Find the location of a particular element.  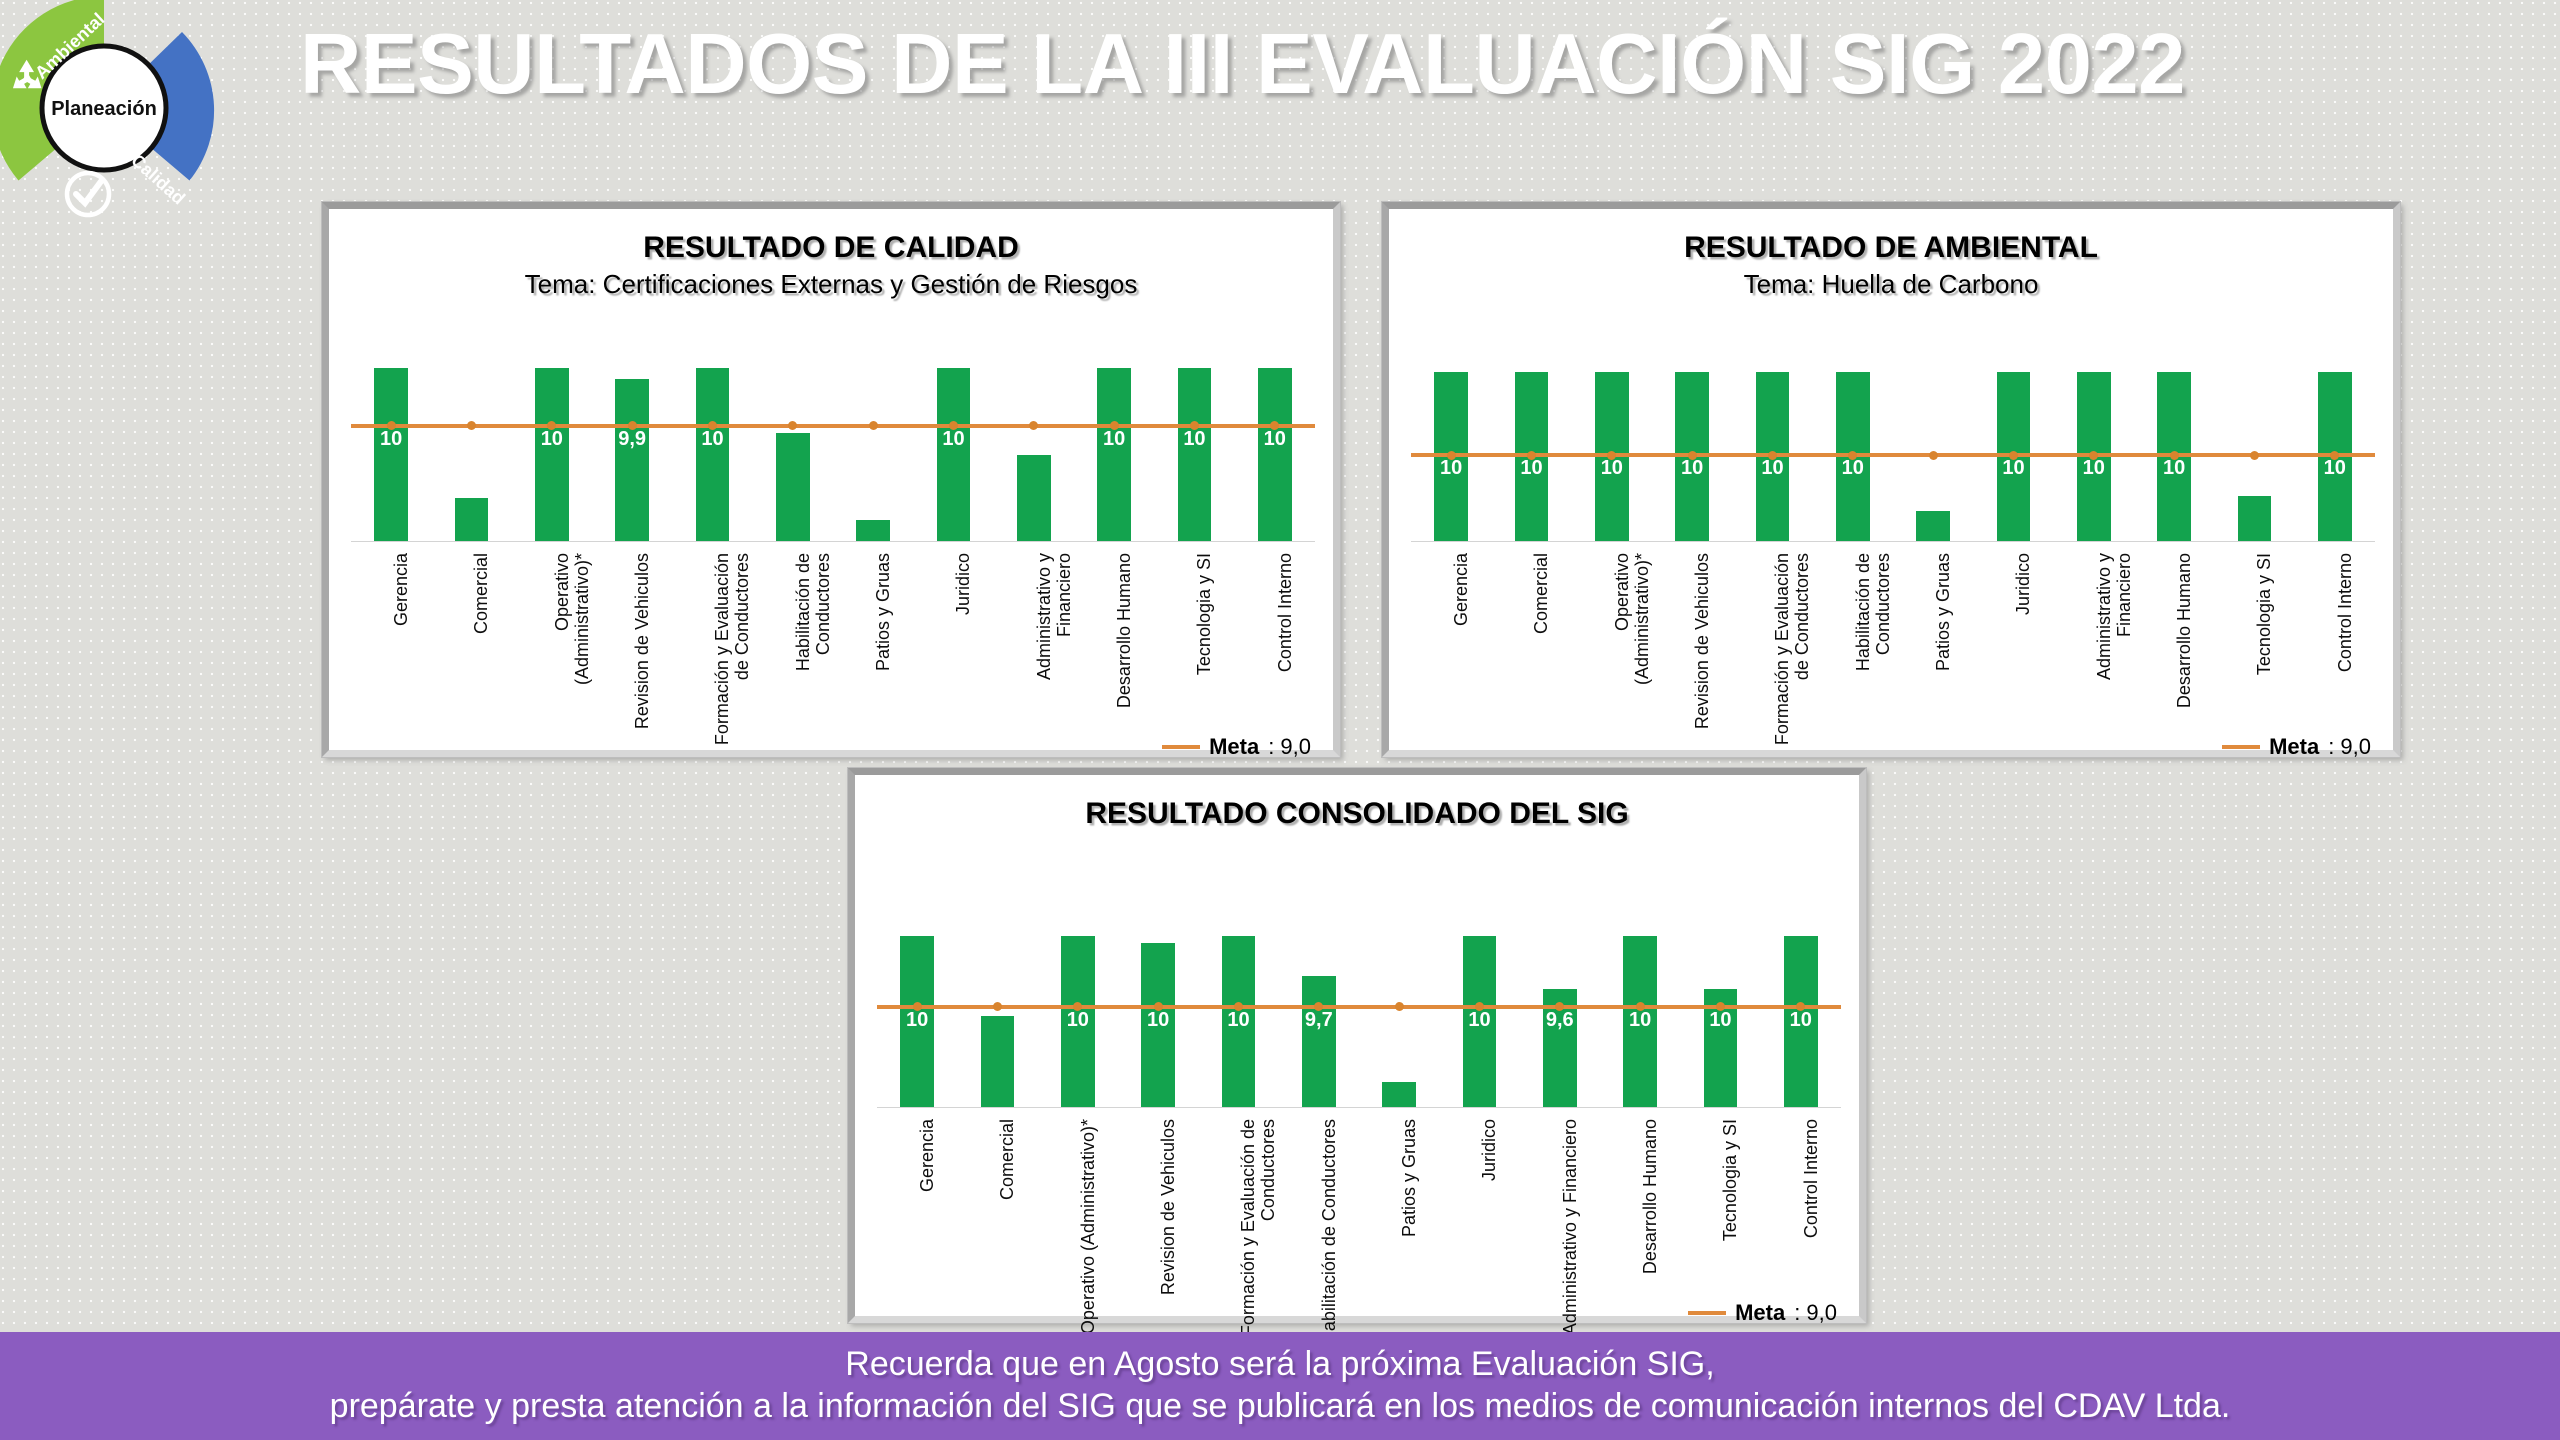

x-axis-label: Patios y Gruas is located at coordinates (1943, 612).